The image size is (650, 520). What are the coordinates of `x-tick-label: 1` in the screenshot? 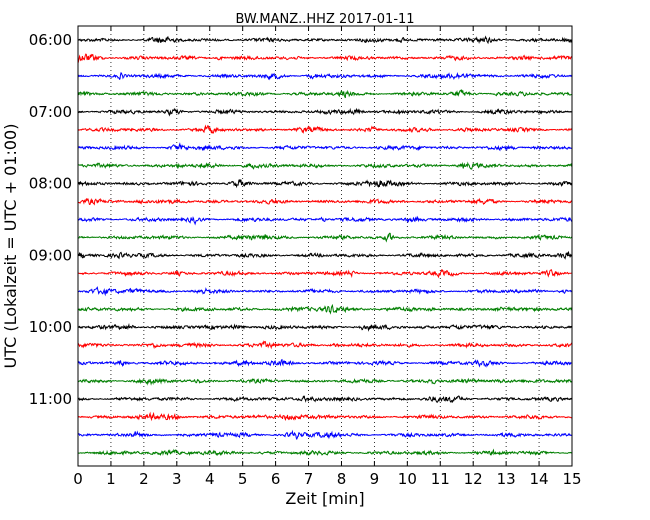 It's located at (111, 479).